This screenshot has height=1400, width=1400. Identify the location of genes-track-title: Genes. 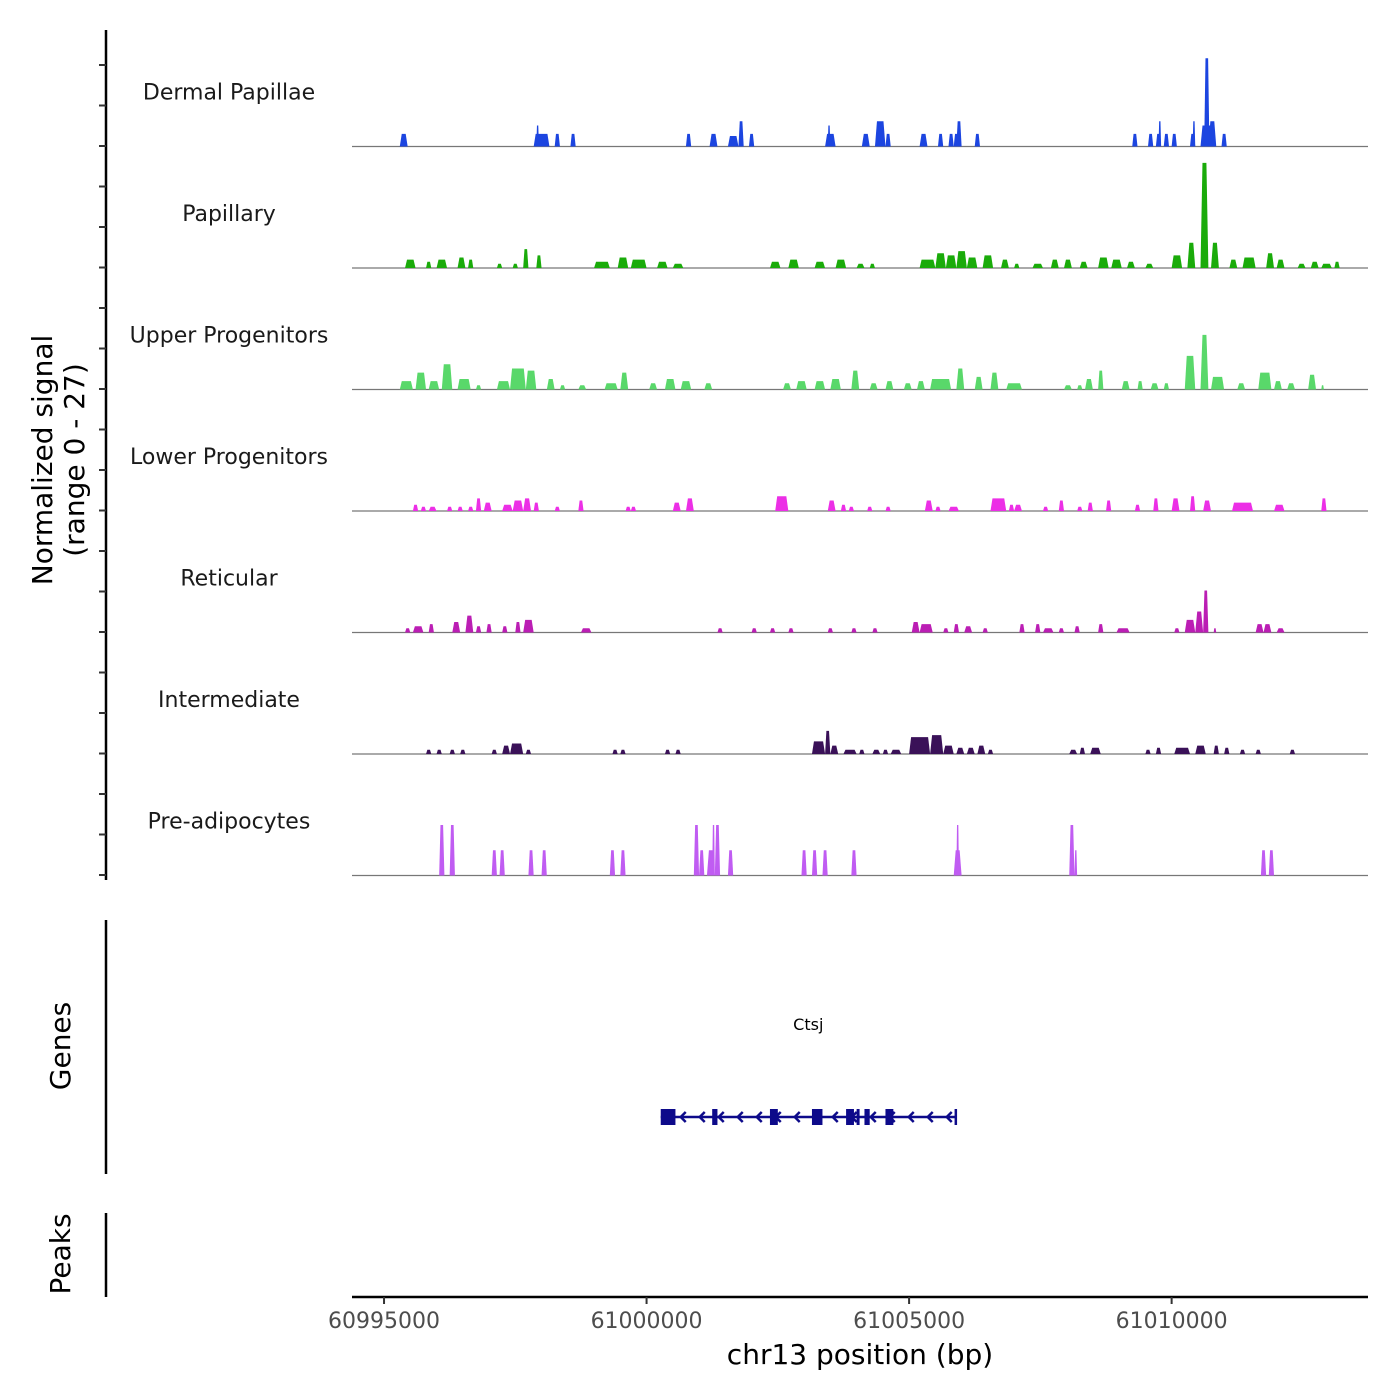
(60, 1046).